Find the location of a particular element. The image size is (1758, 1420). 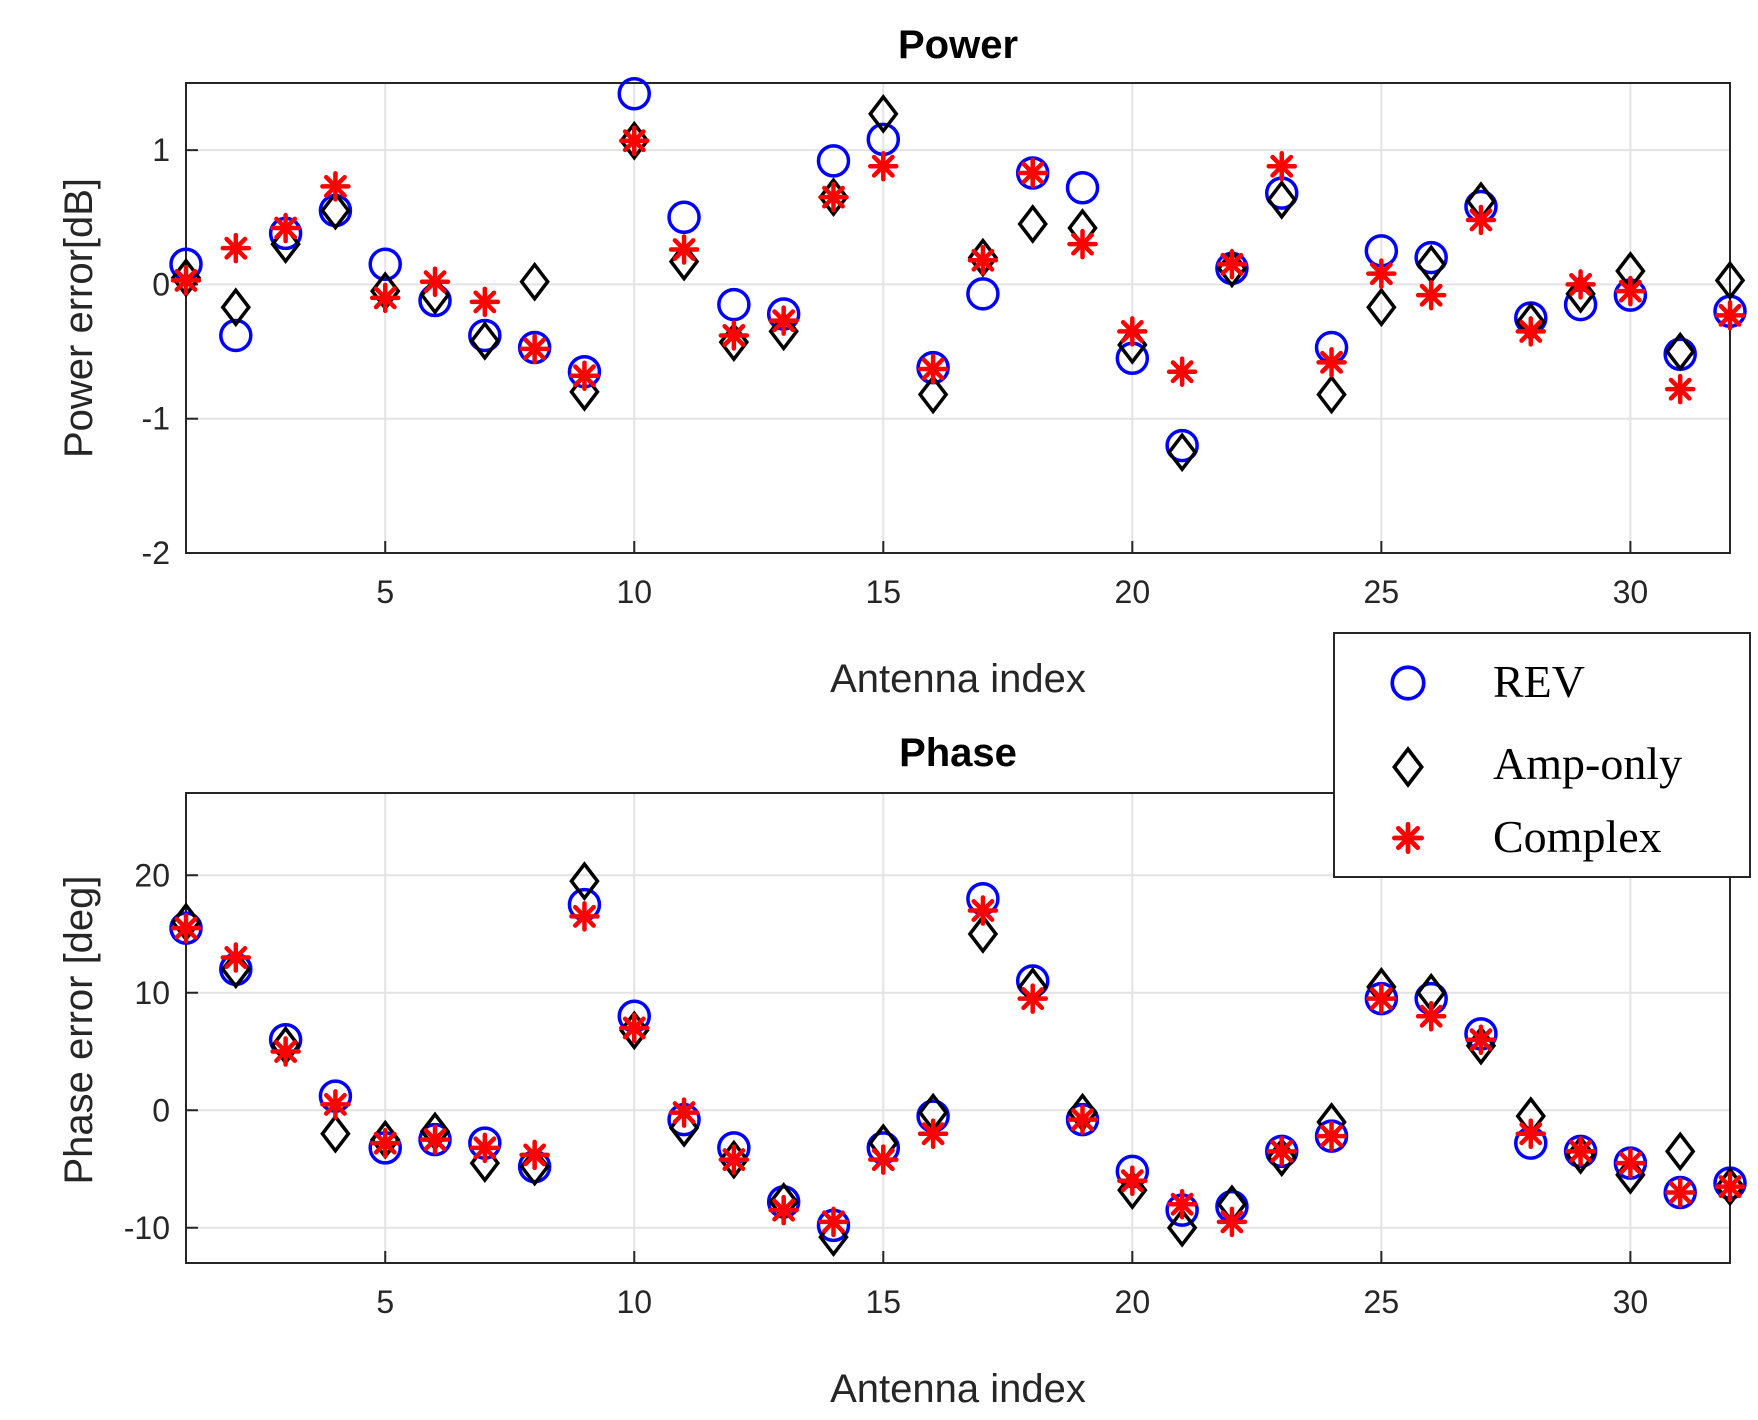

phase-title: Phase is located at coordinates (958, 753).